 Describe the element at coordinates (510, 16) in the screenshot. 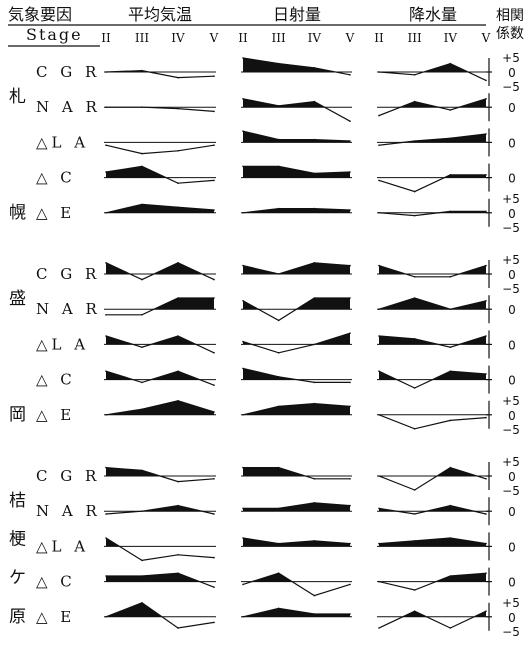

I see `coef-header-line1: 相関` at that location.